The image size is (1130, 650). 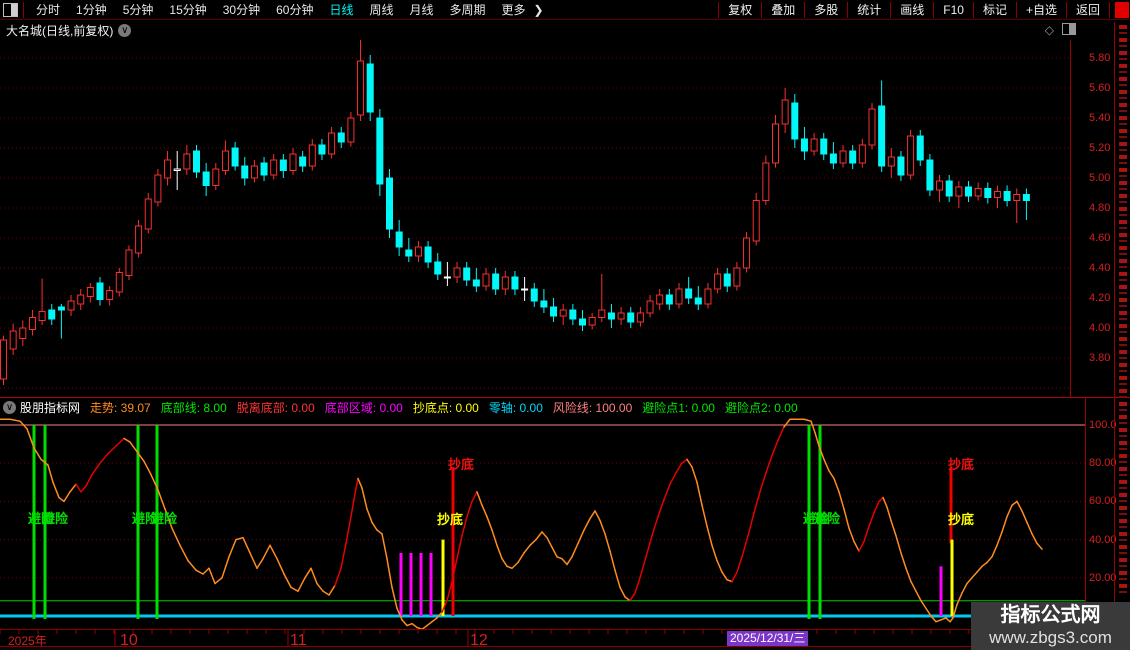 I want to click on tab-1min: 1分钟, so click(x=91, y=10).